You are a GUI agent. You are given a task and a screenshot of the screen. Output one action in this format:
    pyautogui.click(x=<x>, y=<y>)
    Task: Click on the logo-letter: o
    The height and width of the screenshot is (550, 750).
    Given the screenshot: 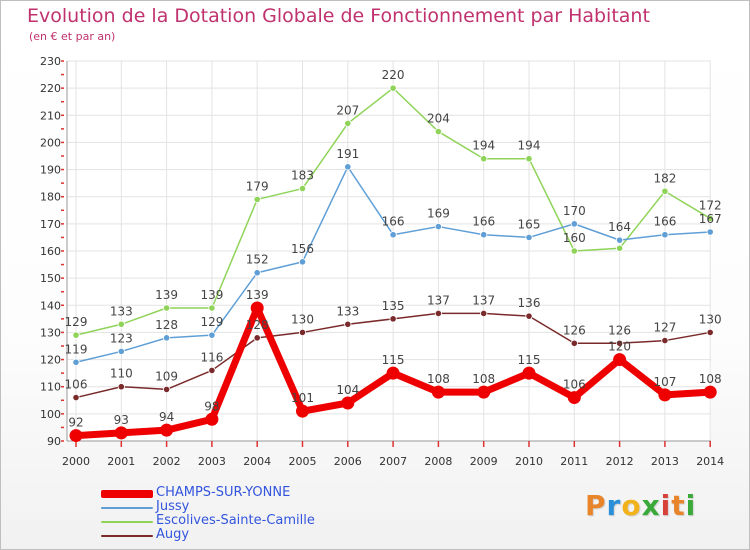 What is the action you would take?
    pyautogui.click(x=631, y=505)
    